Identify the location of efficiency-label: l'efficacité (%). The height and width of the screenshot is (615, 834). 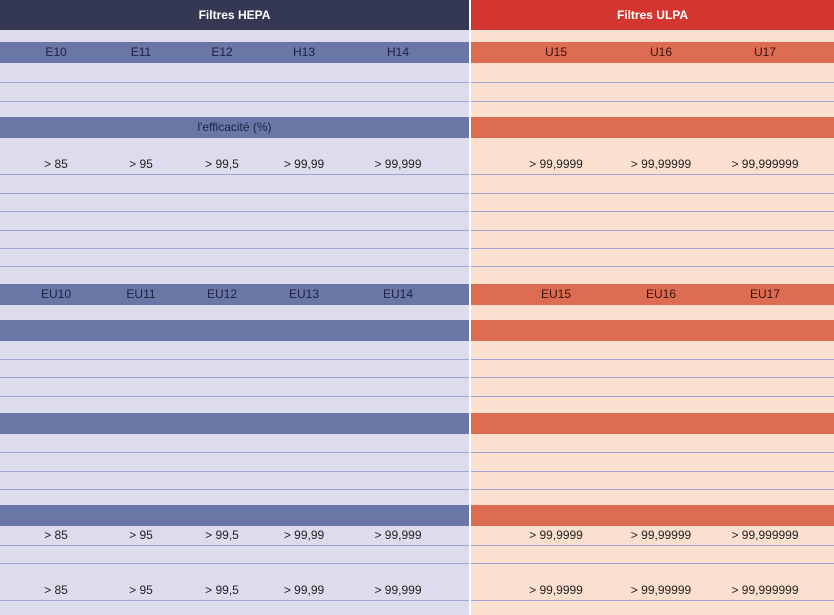
(234, 127).